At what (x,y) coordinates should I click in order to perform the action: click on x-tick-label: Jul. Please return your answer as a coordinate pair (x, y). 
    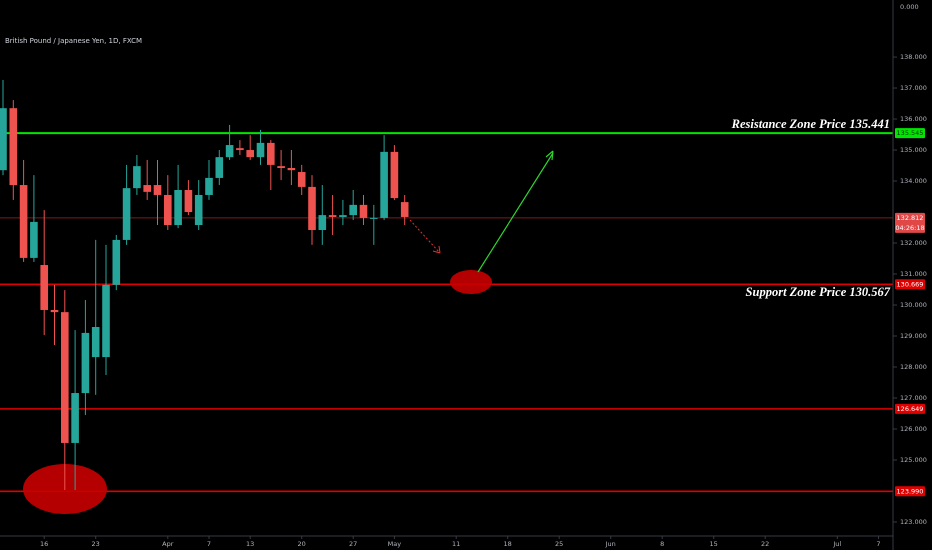
    Looking at the image, I should click on (836, 544).